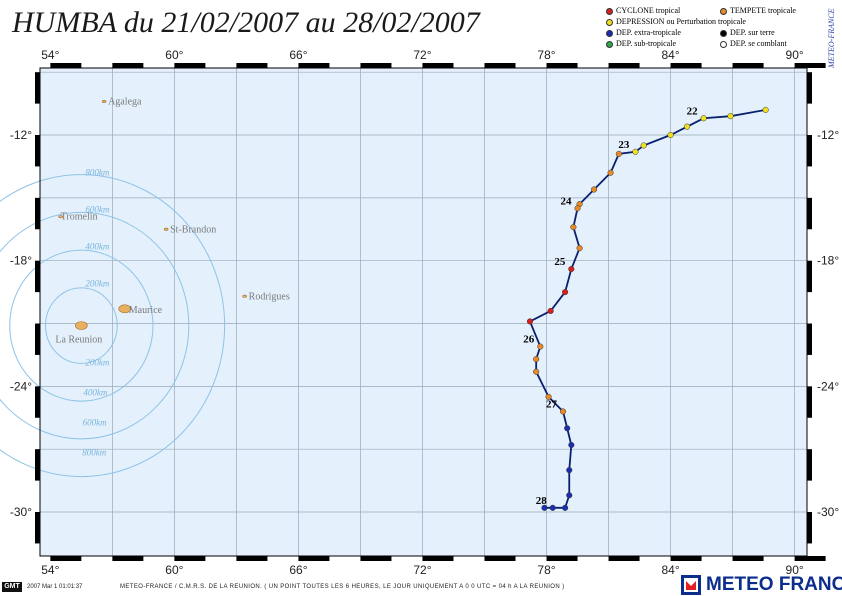 This screenshot has height=596, width=842. Describe the element at coordinates (546, 570) in the screenshot. I see `lon-tick-label-bottom: 78°` at that location.